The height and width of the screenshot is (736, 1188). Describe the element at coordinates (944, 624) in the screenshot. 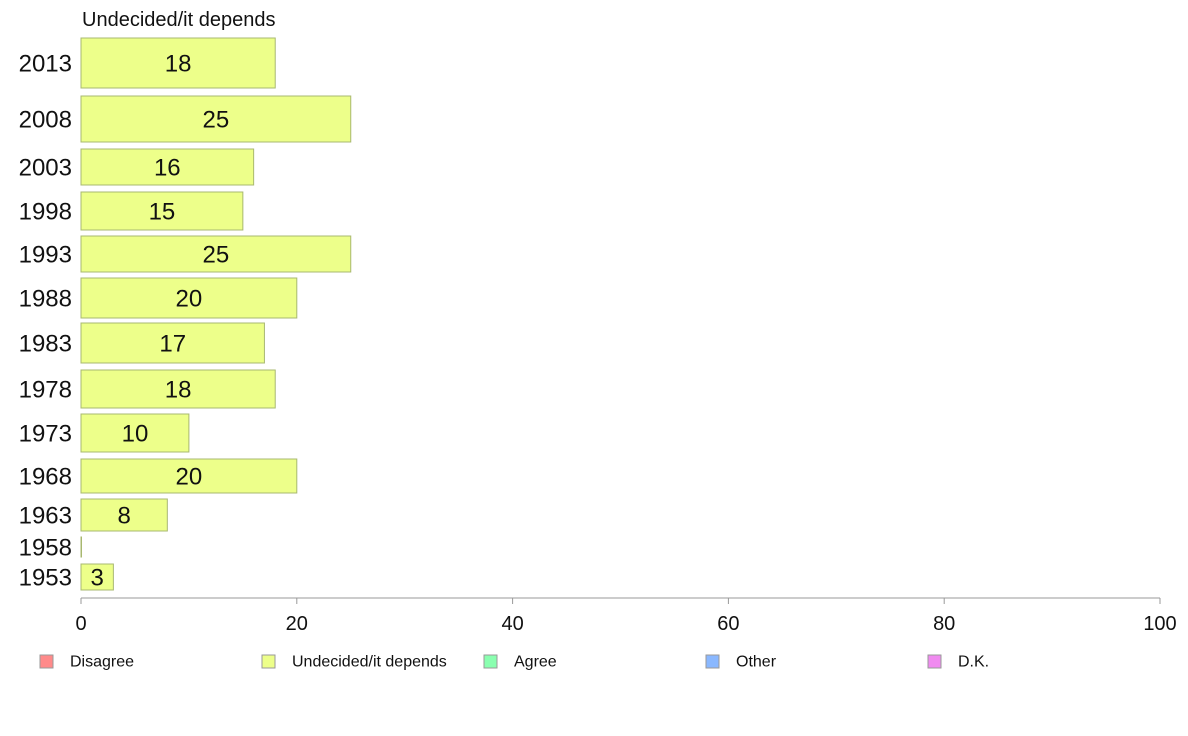

I see `x-tick-label: 80` at that location.